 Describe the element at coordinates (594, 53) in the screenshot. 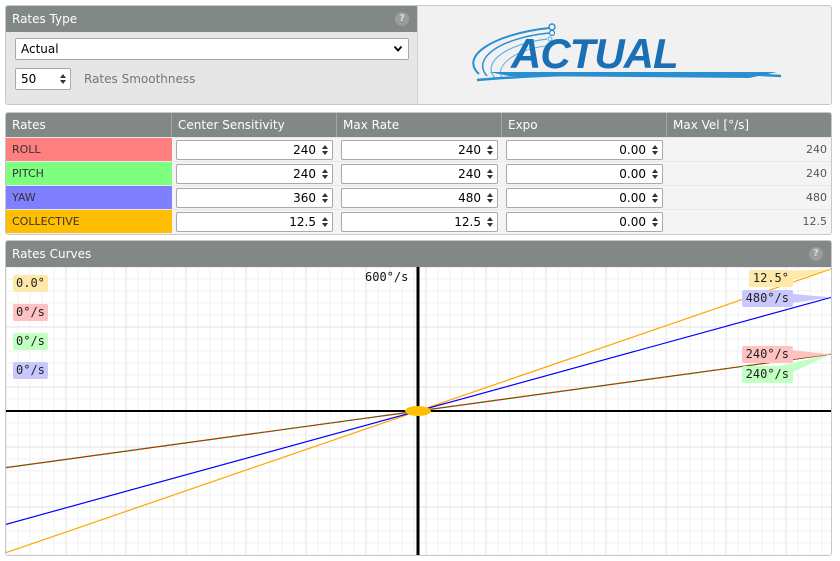

I see `logo-text: ACTUAL` at that location.